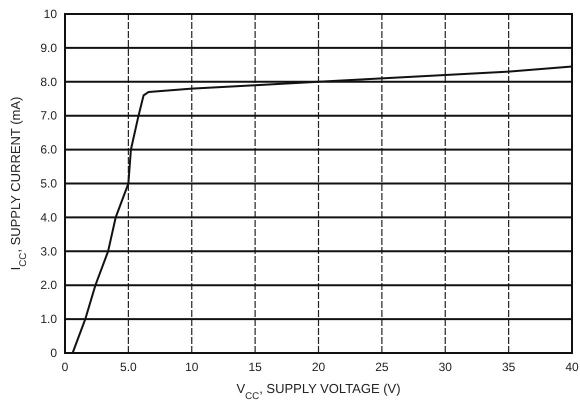 The width and height of the screenshot is (580, 405). I want to click on y-tick-label: 9.0, so click(49, 47).